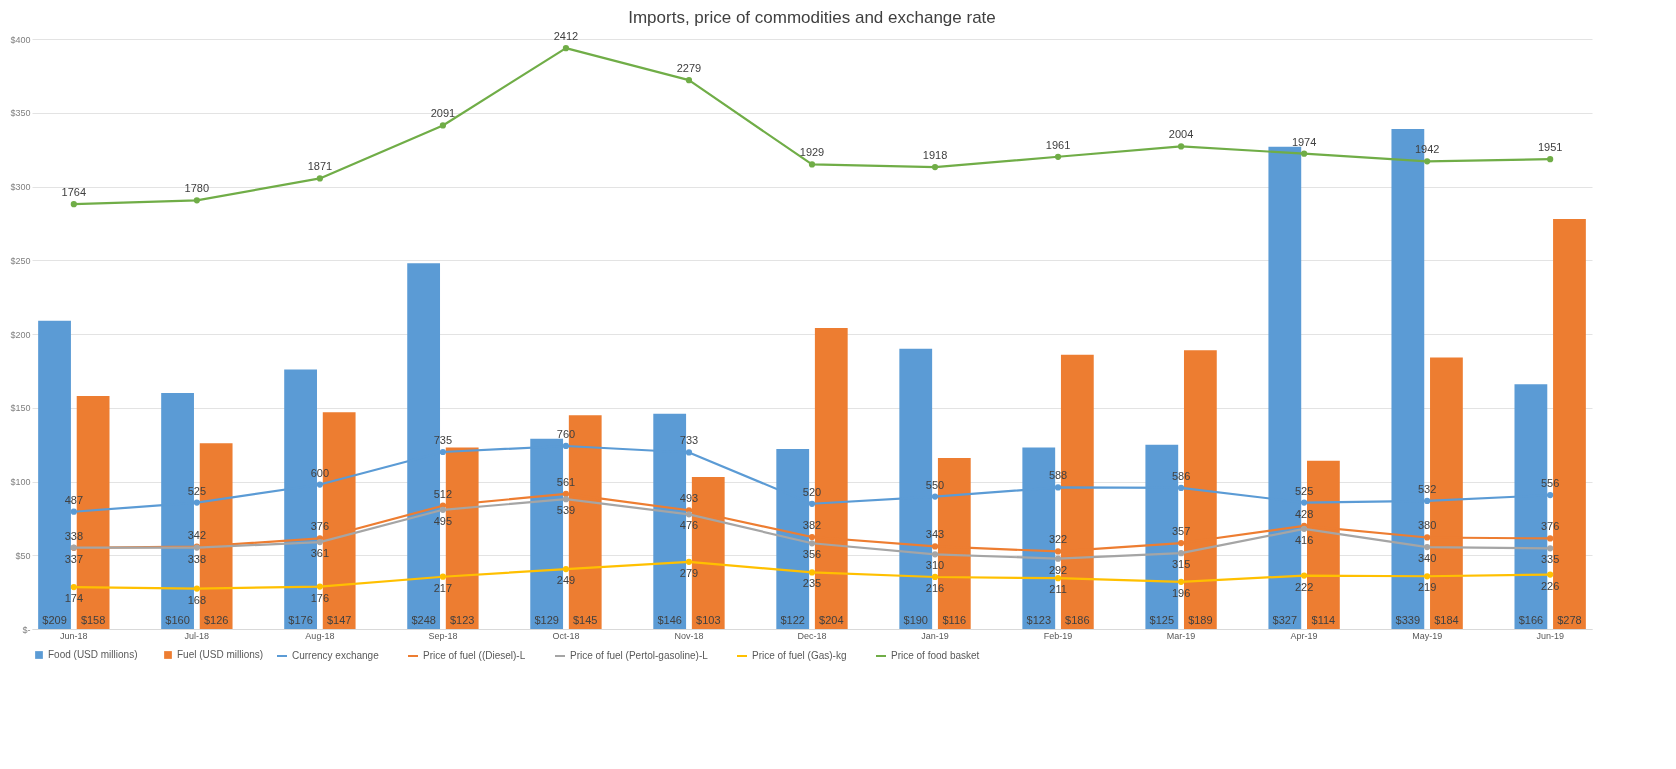 The image size is (1676, 769). What do you see at coordinates (1058, 635) in the screenshot?
I see `x-tick-label: Feb-19` at bounding box center [1058, 635].